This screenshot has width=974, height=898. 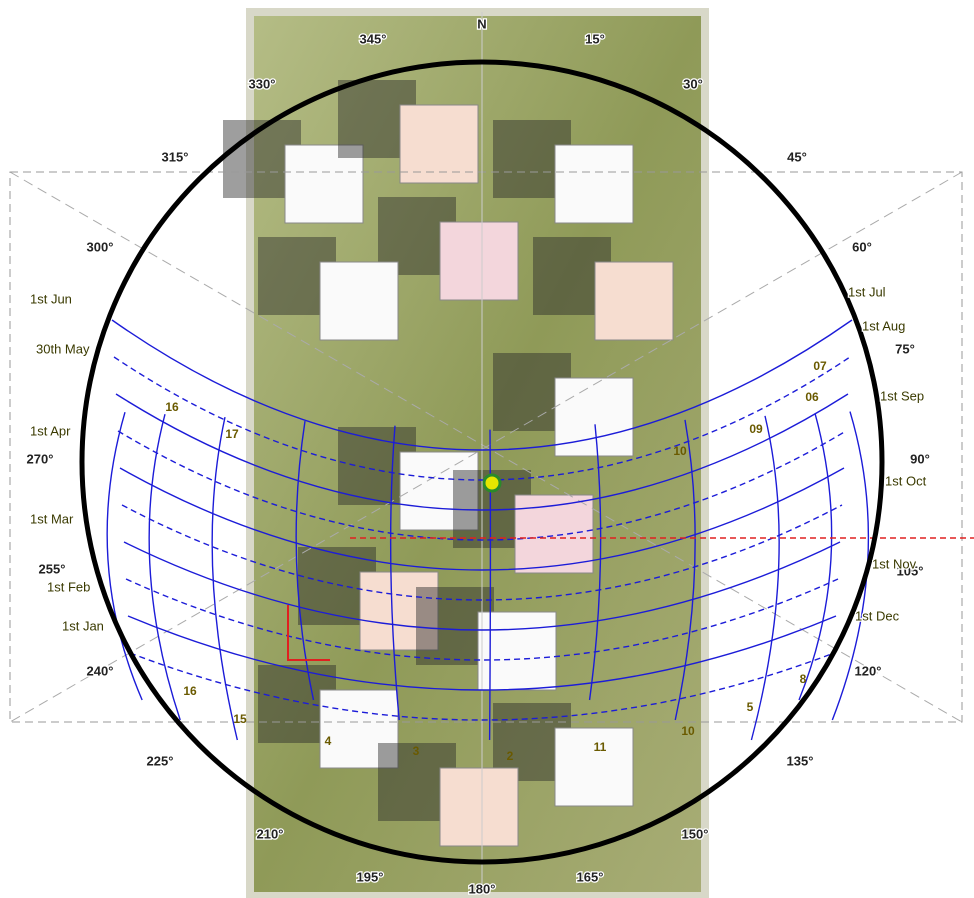 What do you see at coordinates (883, 325) in the screenshot?
I see `date-label: 1st Aug` at bounding box center [883, 325].